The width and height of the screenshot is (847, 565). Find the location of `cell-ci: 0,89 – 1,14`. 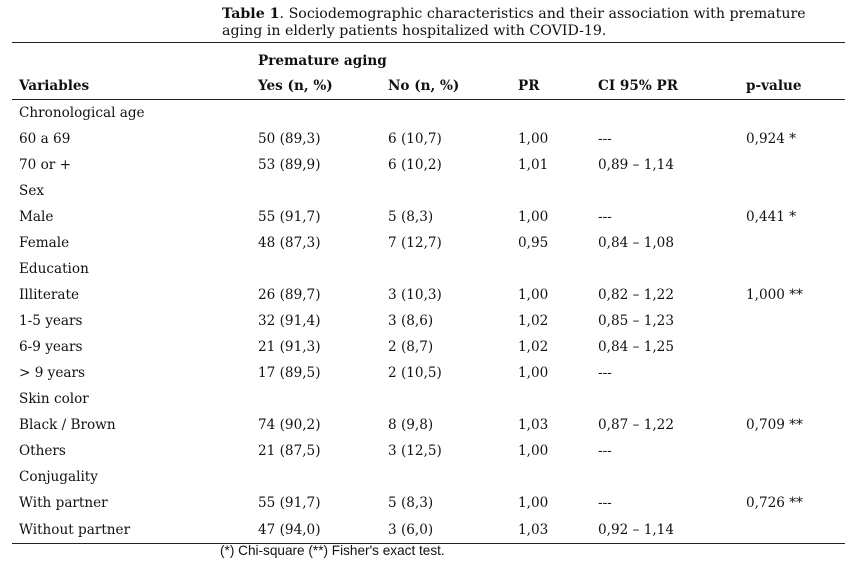

cell-ci: 0,89 – 1,14 is located at coordinates (636, 165).